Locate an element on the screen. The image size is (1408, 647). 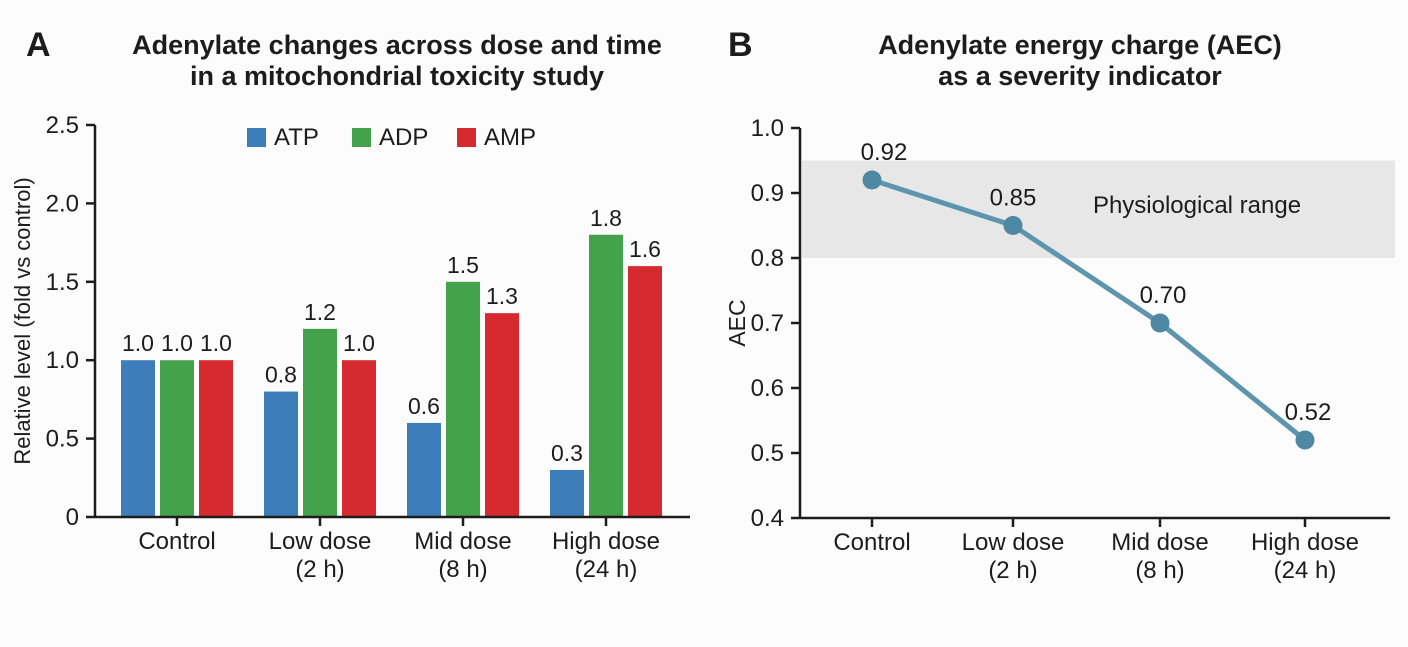
panel-a-letter: A is located at coordinates (38, 45).